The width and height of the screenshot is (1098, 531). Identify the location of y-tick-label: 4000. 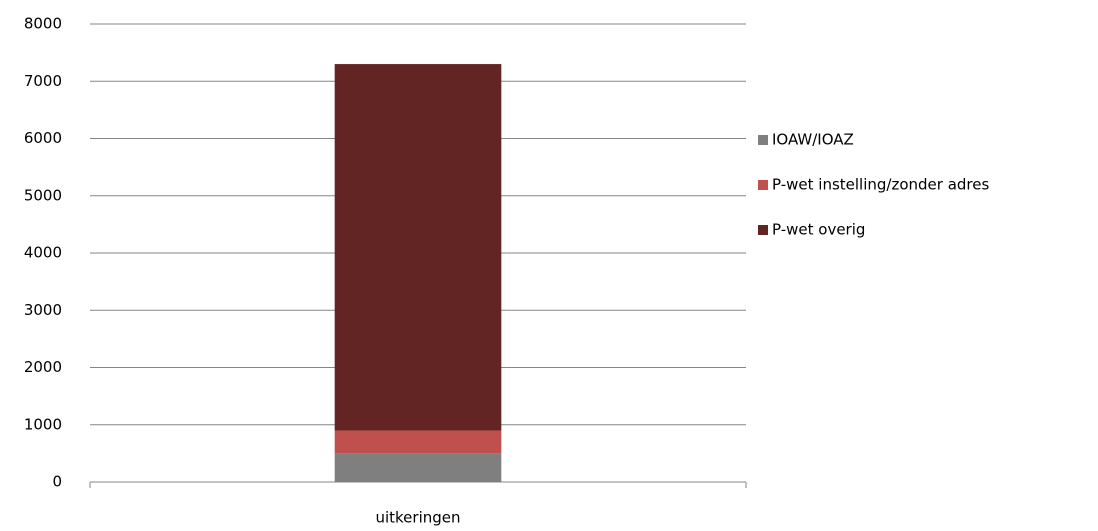
(43, 253).